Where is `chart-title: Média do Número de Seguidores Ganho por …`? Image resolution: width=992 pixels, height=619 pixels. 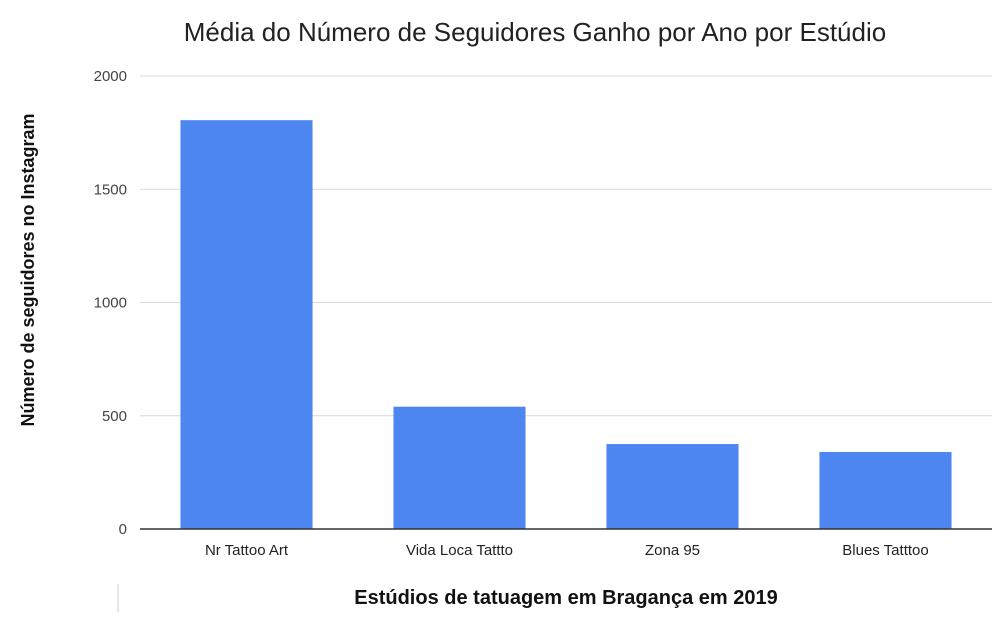 chart-title: Média do Número de Seguidores Ganho por … is located at coordinates (535, 32).